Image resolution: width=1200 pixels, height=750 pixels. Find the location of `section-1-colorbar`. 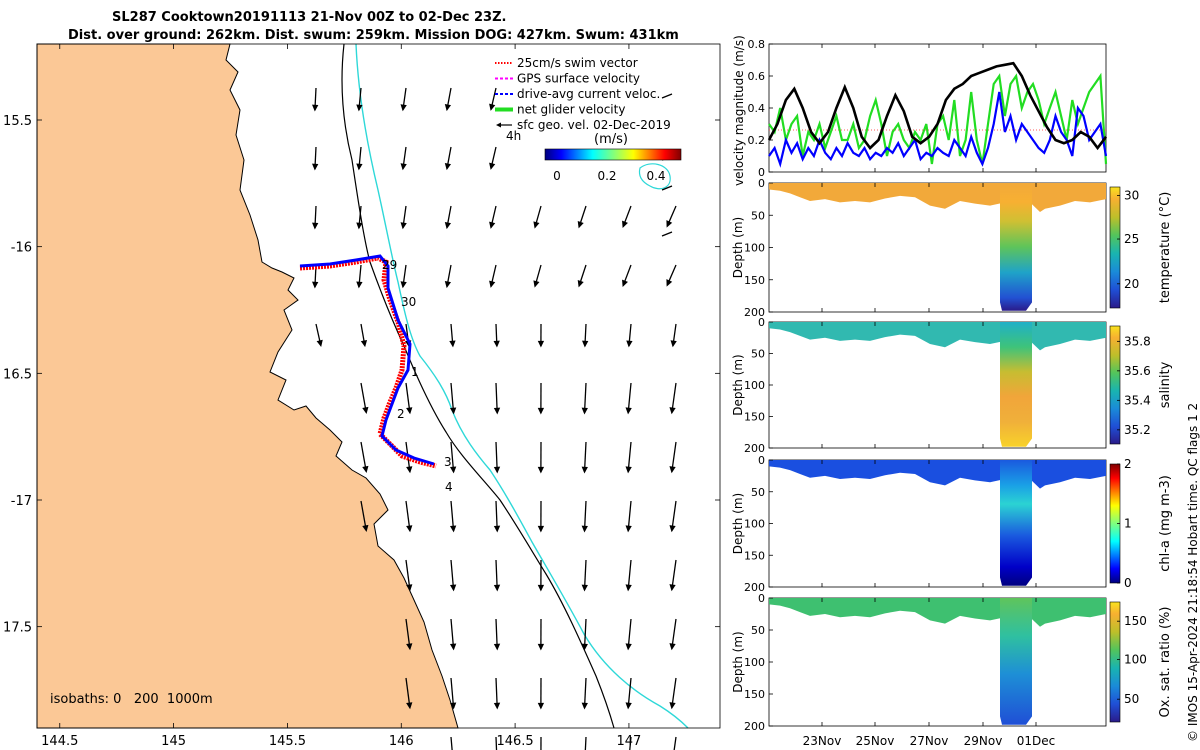

section-1-colorbar is located at coordinates (1115, 385).